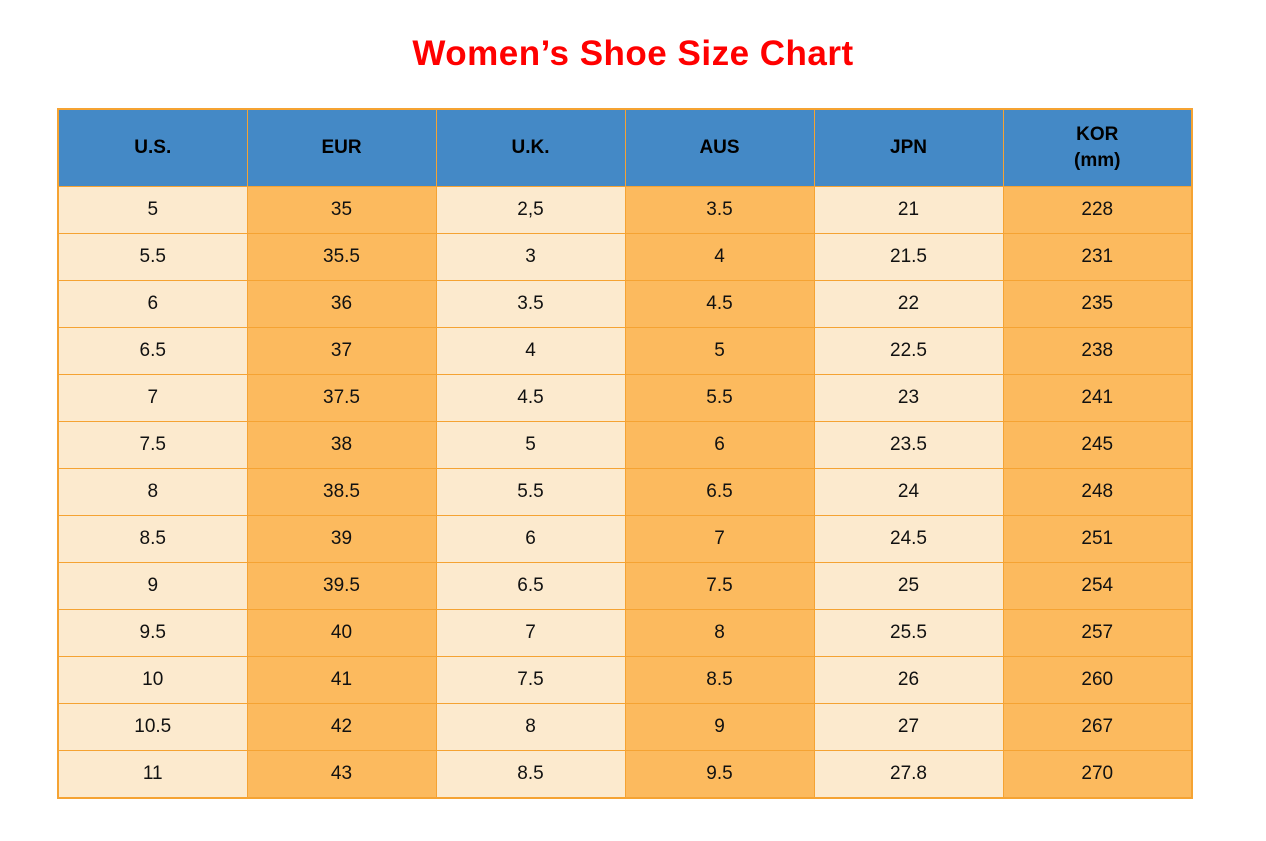 The width and height of the screenshot is (1266, 841). I want to click on cell: 235, so click(1097, 304).